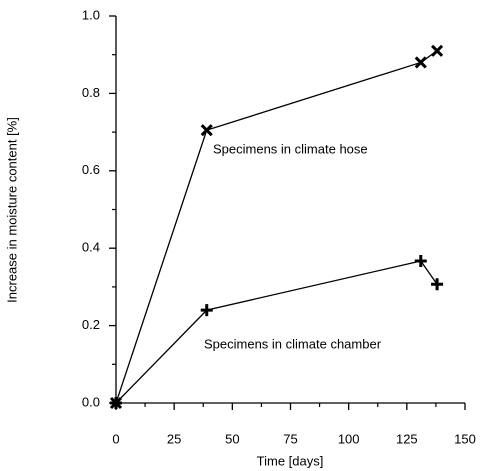 This screenshot has width=487, height=471. I want to click on x-tick-label: 75, so click(290, 438).